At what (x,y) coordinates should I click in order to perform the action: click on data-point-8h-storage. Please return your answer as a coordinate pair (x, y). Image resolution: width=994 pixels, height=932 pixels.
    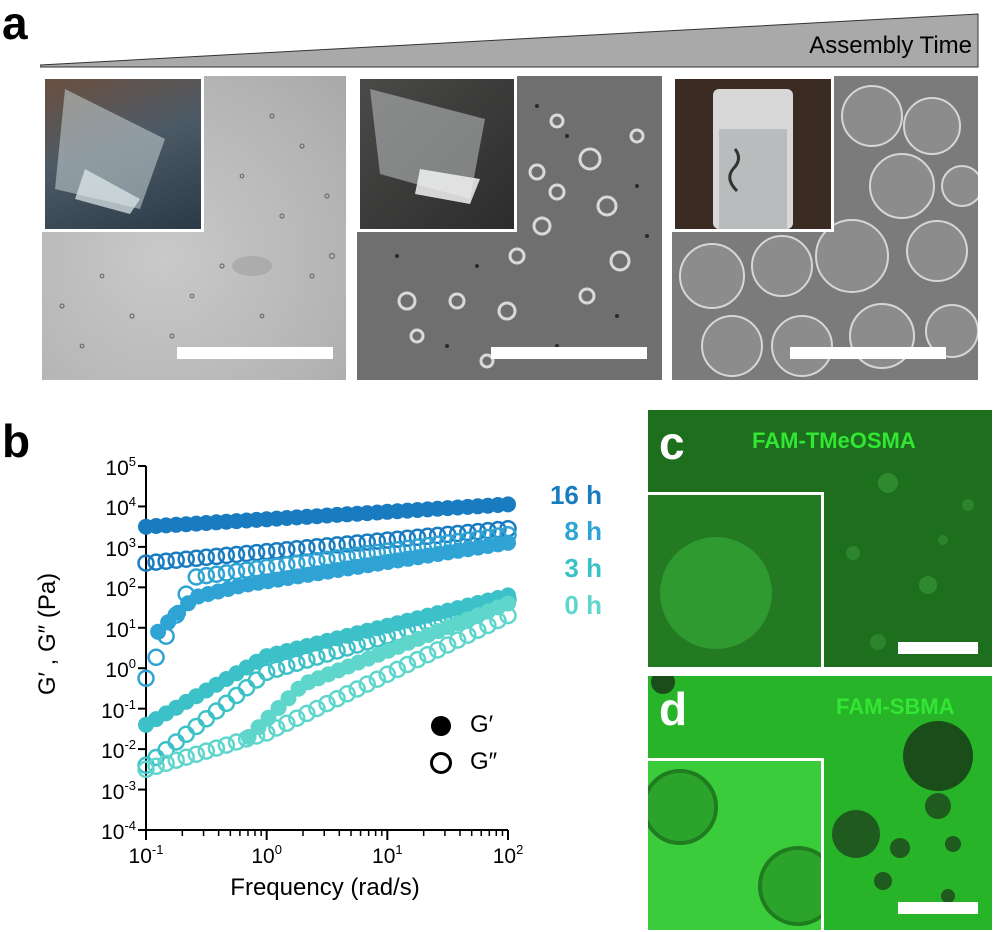
    Looking at the image, I should click on (168, 622).